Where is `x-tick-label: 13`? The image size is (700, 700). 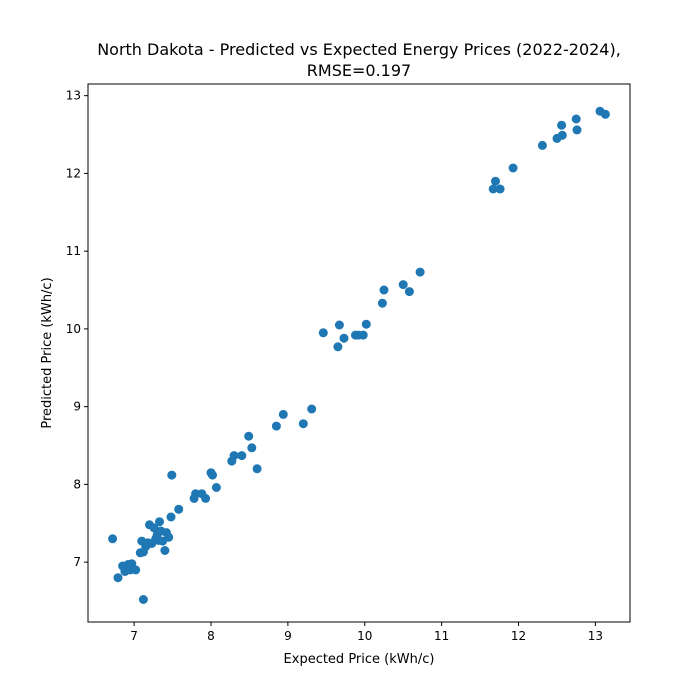
x-tick-label: 13 is located at coordinates (595, 636).